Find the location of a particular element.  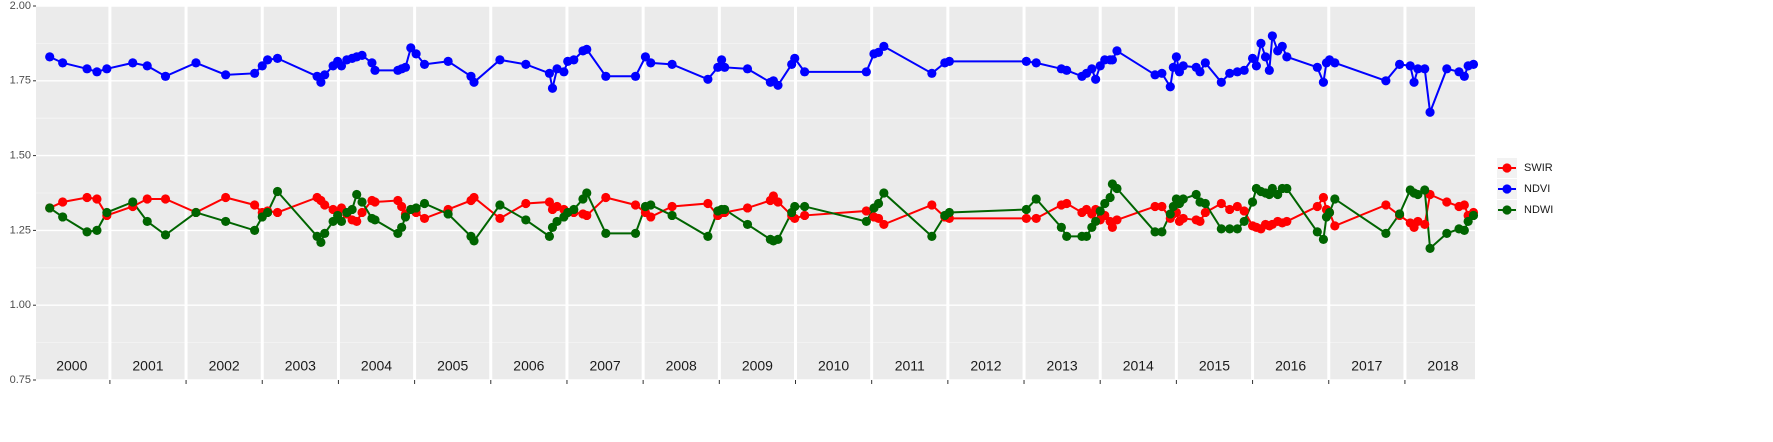

legend-label: NDVI is located at coordinates (1537, 189).